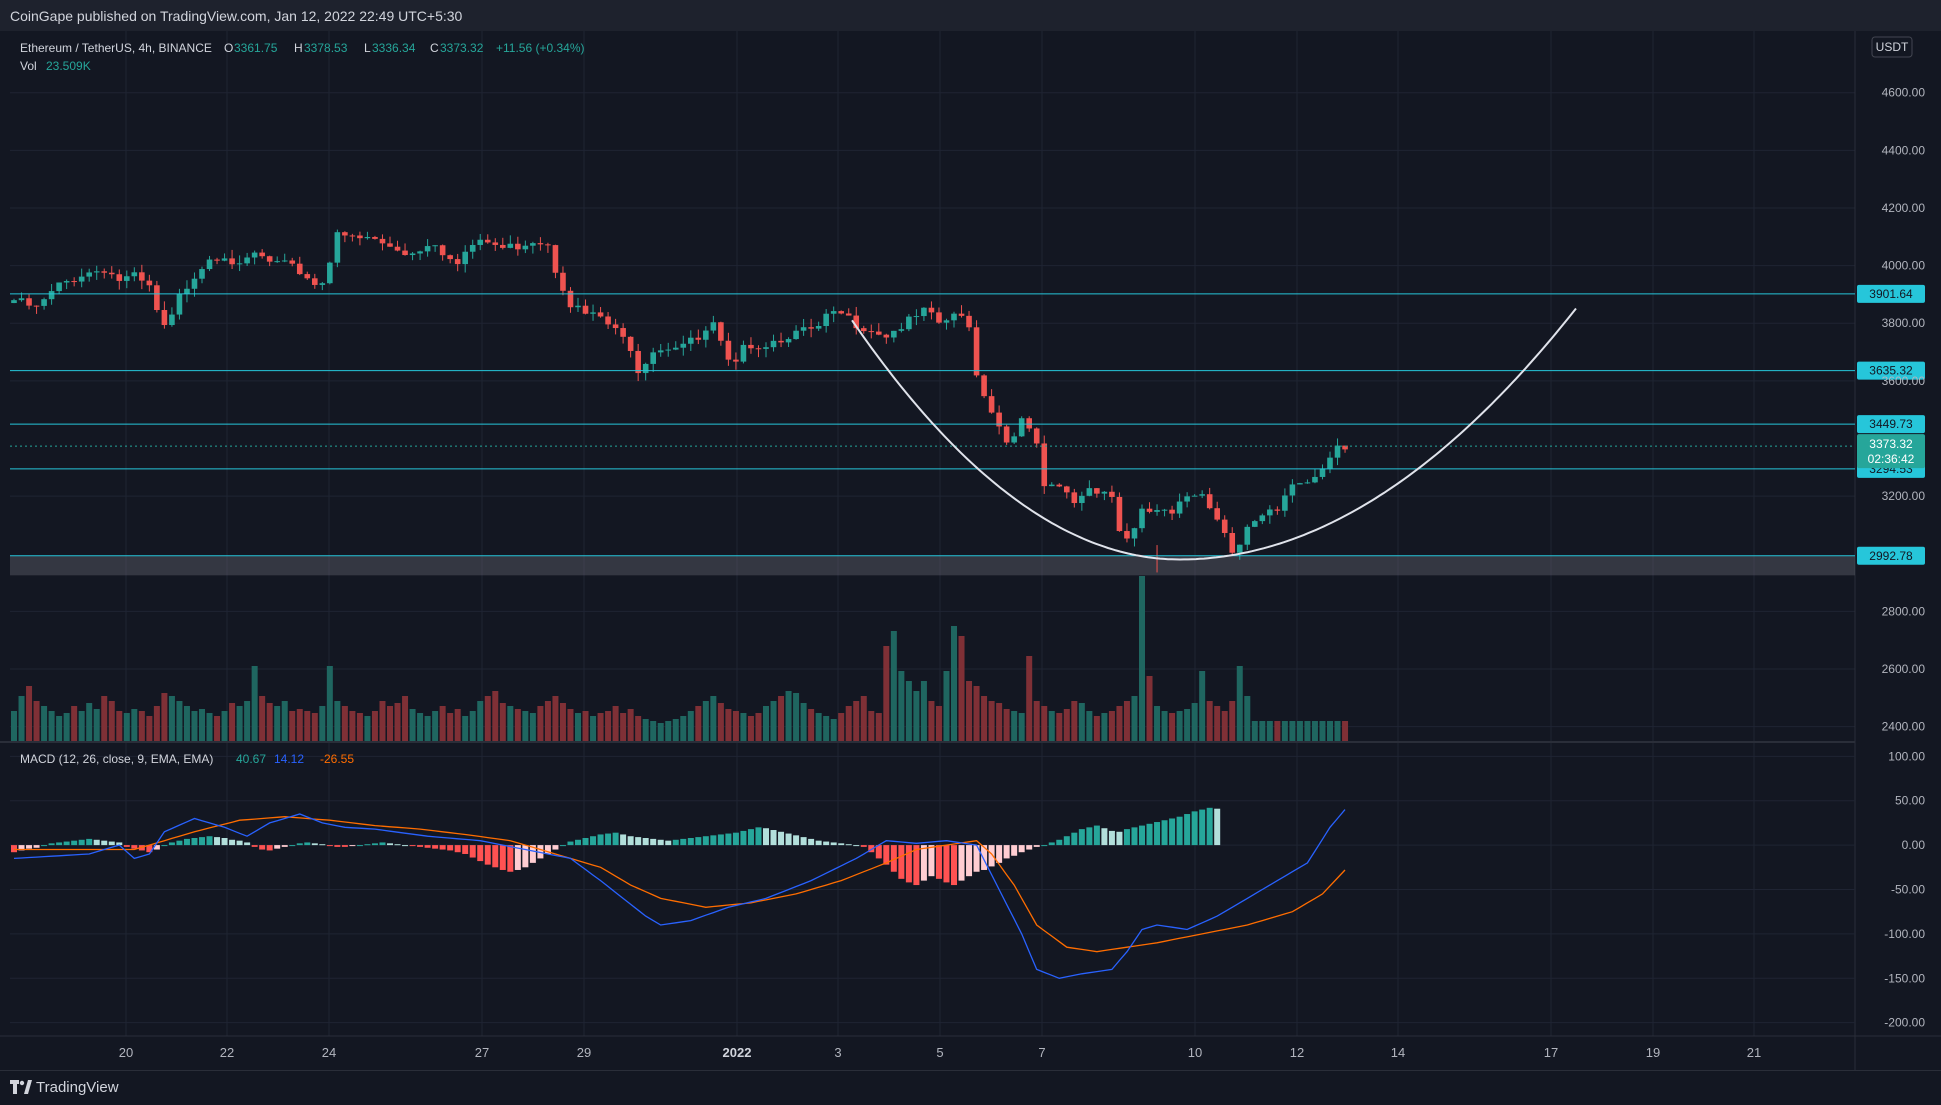  I want to click on date-tick-label: 7, so click(1041, 1052).